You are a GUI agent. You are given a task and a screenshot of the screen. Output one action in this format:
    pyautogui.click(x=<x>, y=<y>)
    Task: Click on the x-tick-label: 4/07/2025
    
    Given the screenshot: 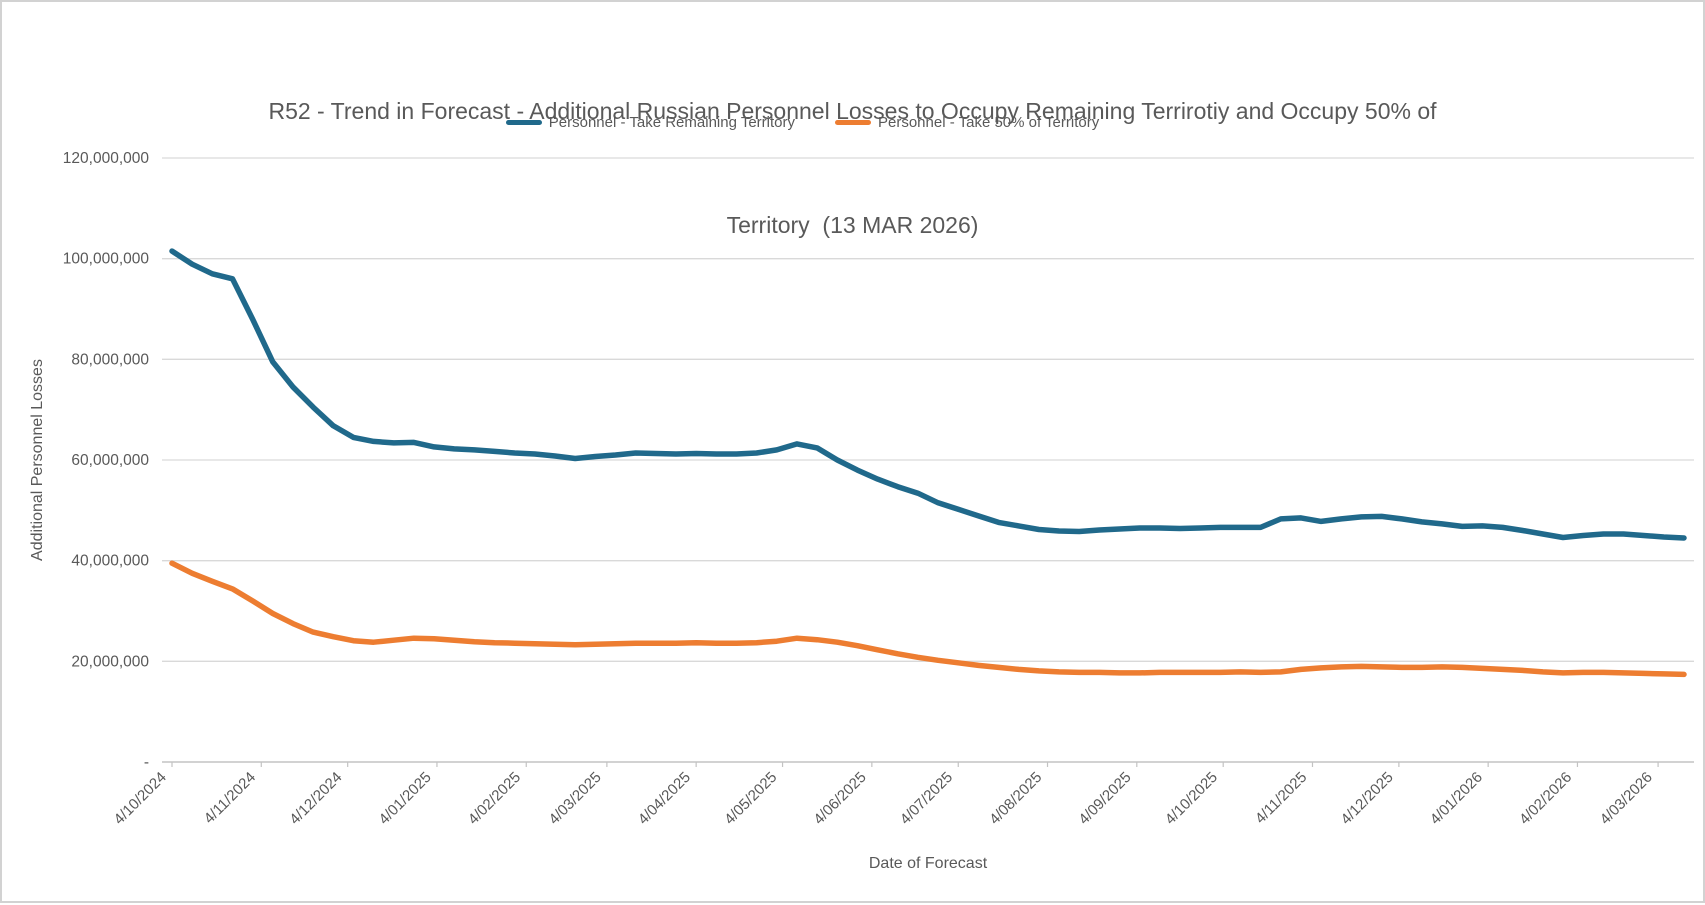 What is the action you would take?
    pyautogui.click(x=926, y=798)
    